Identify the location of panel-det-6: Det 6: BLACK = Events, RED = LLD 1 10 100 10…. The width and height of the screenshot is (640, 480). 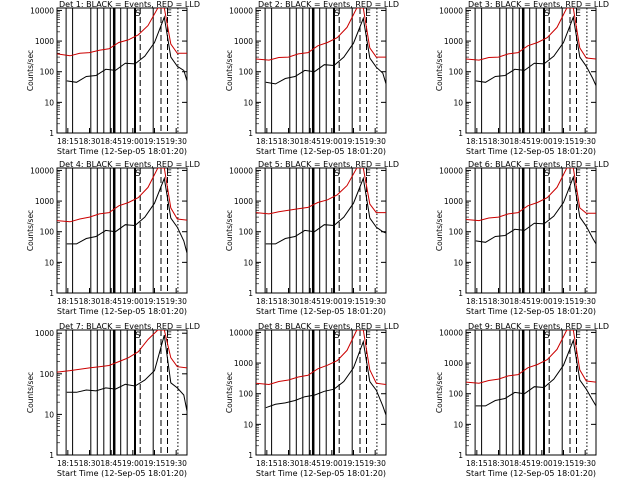
(522, 238).